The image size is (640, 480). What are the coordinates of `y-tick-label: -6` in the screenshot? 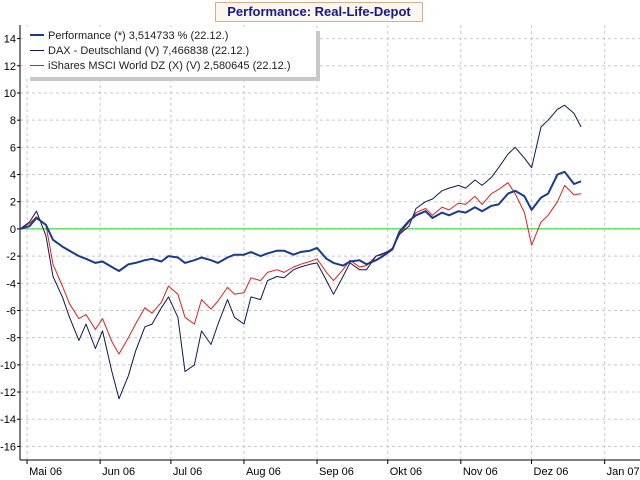 It's located at (11, 311).